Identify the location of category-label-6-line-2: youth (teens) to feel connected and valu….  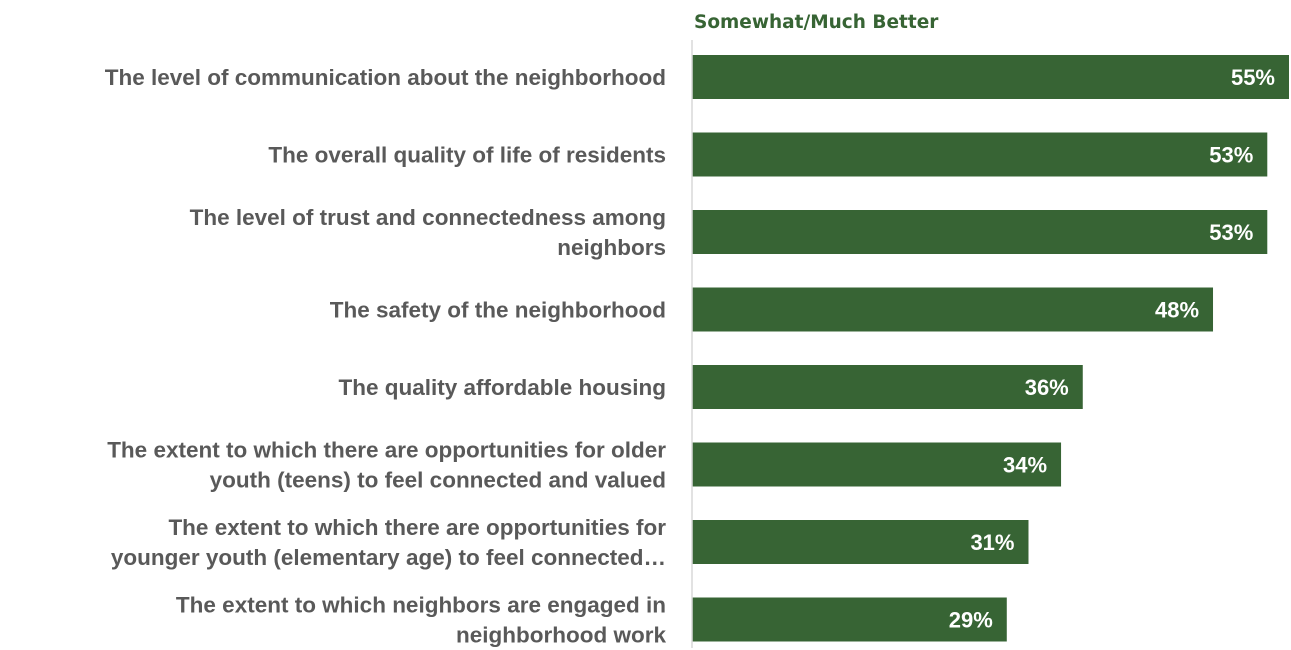
(438, 480).